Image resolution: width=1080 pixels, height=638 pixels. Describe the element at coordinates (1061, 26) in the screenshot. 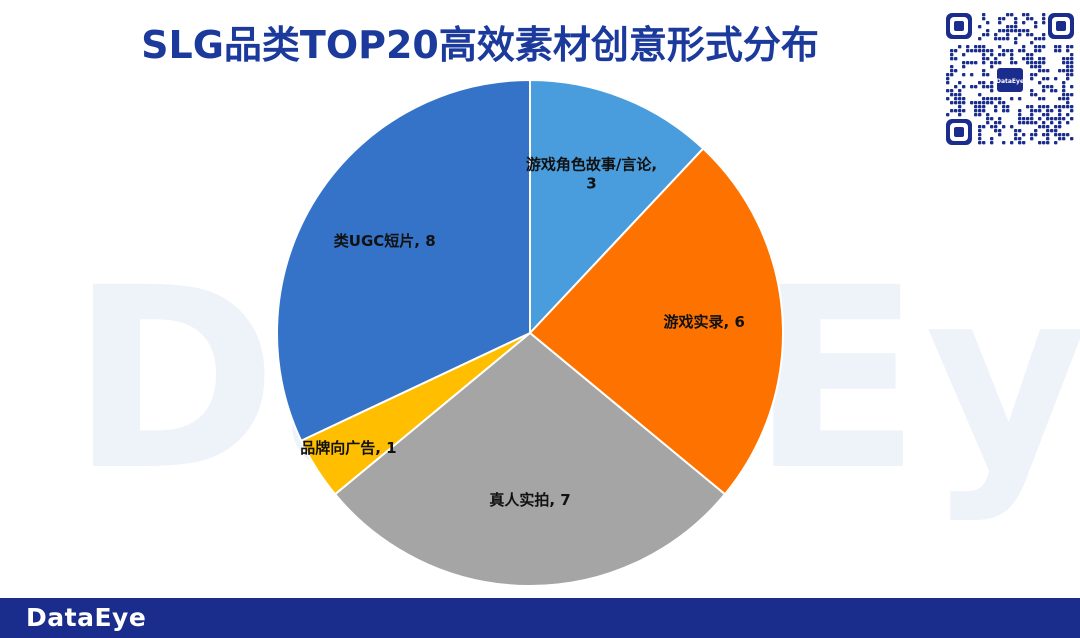

I see `qr-finder-top-right` at that location.